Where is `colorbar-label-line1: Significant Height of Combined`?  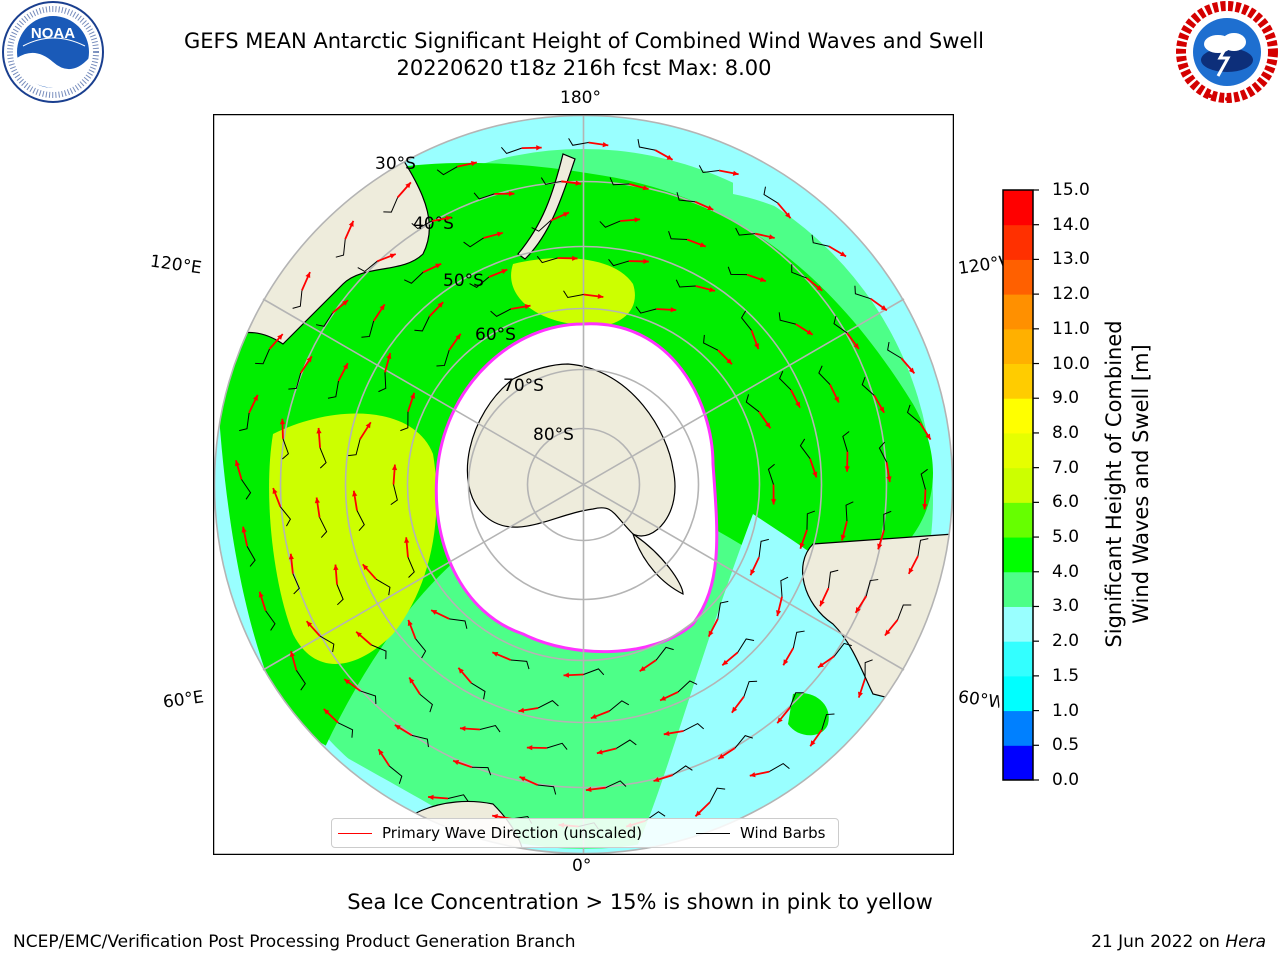
colorbar-label-line1: Significant Height of Combined is located at coordinates (1114, 484).